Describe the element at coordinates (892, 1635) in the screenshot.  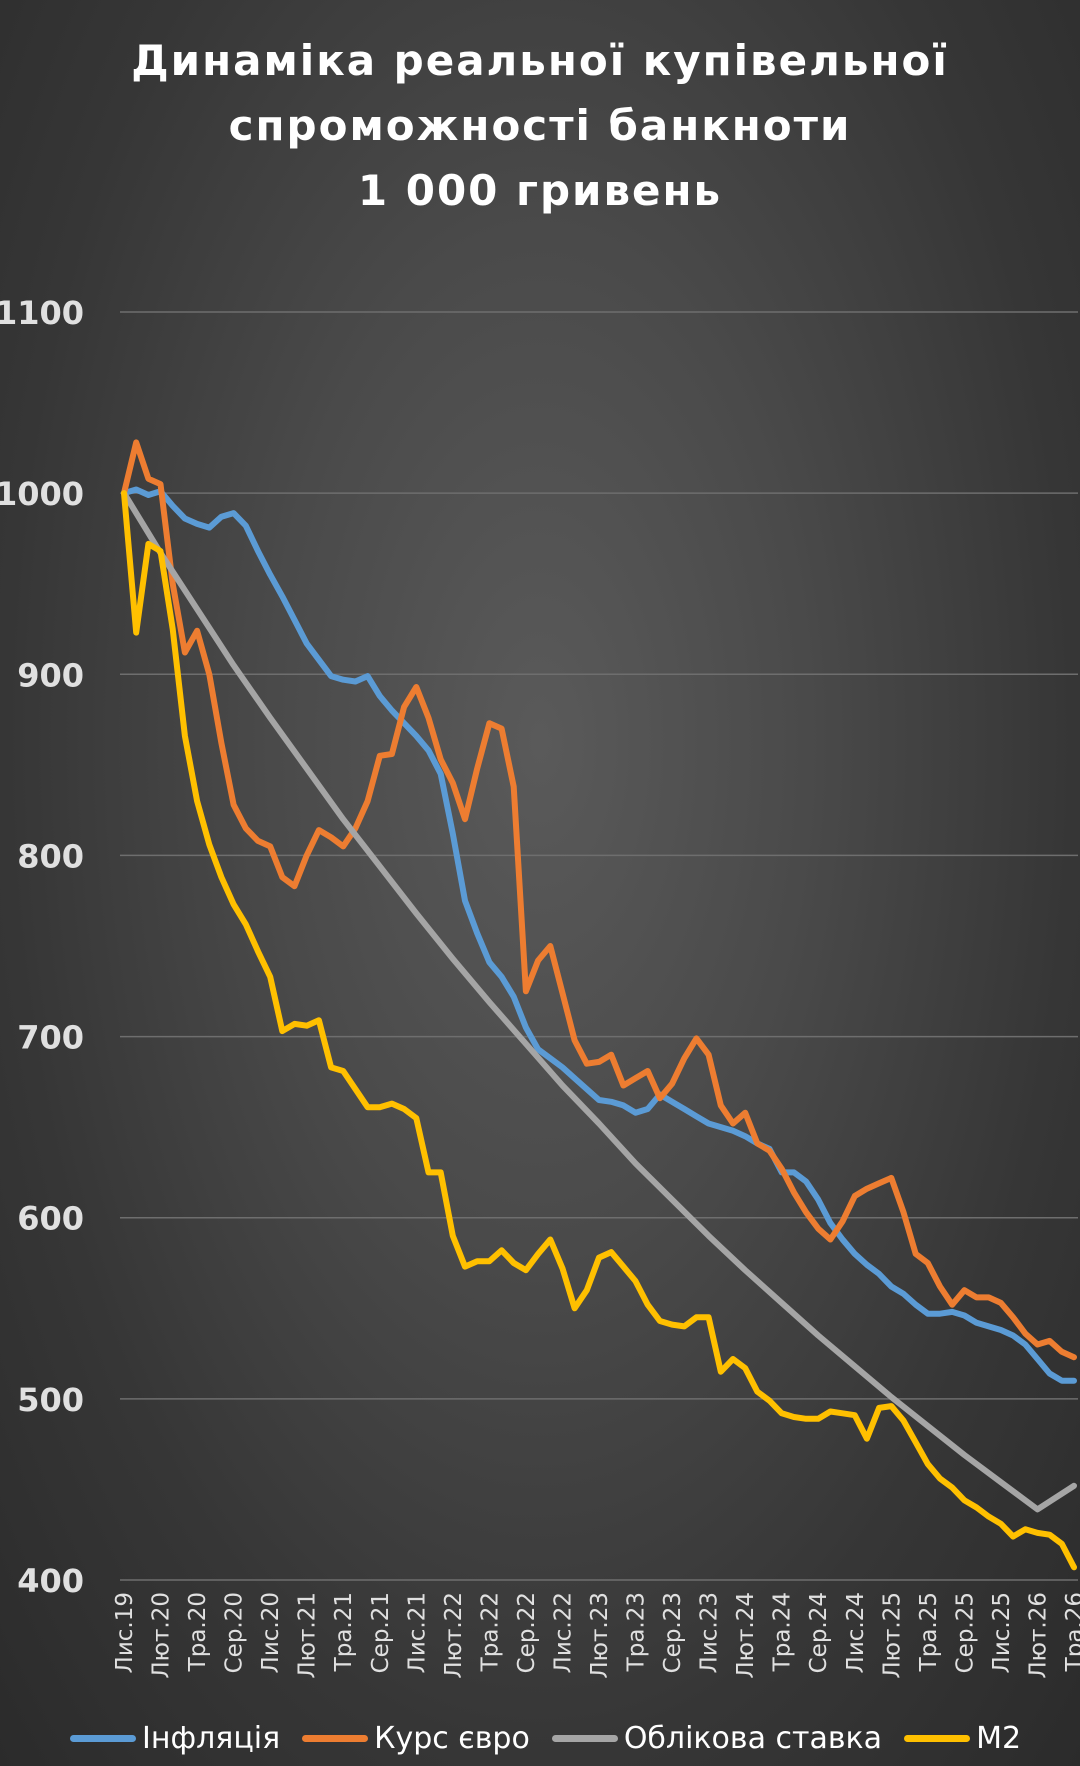
I see `x-tick-label: Лют.25` at that location.